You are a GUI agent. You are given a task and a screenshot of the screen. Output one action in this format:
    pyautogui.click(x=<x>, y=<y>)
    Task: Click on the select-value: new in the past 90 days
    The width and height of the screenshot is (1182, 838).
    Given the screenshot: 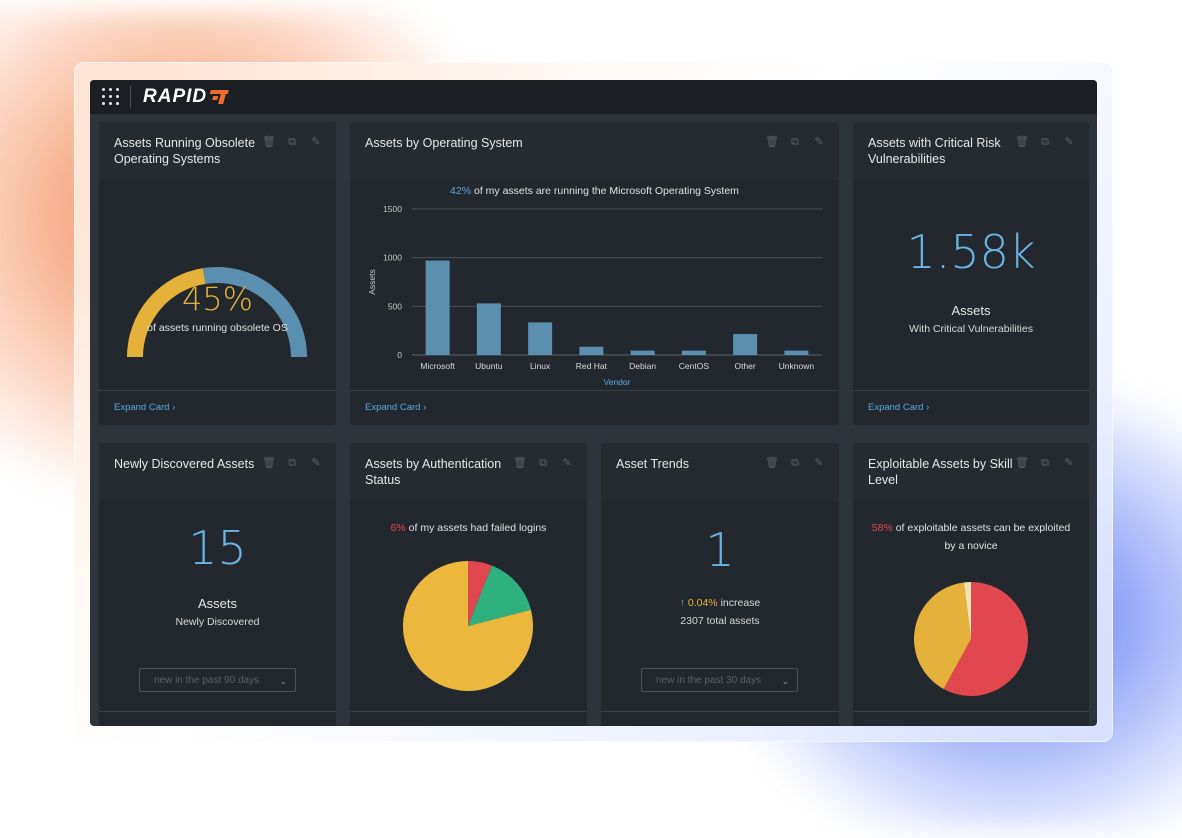 What is the action you would take?
    pyautogui.click(x=207, y=680)
    